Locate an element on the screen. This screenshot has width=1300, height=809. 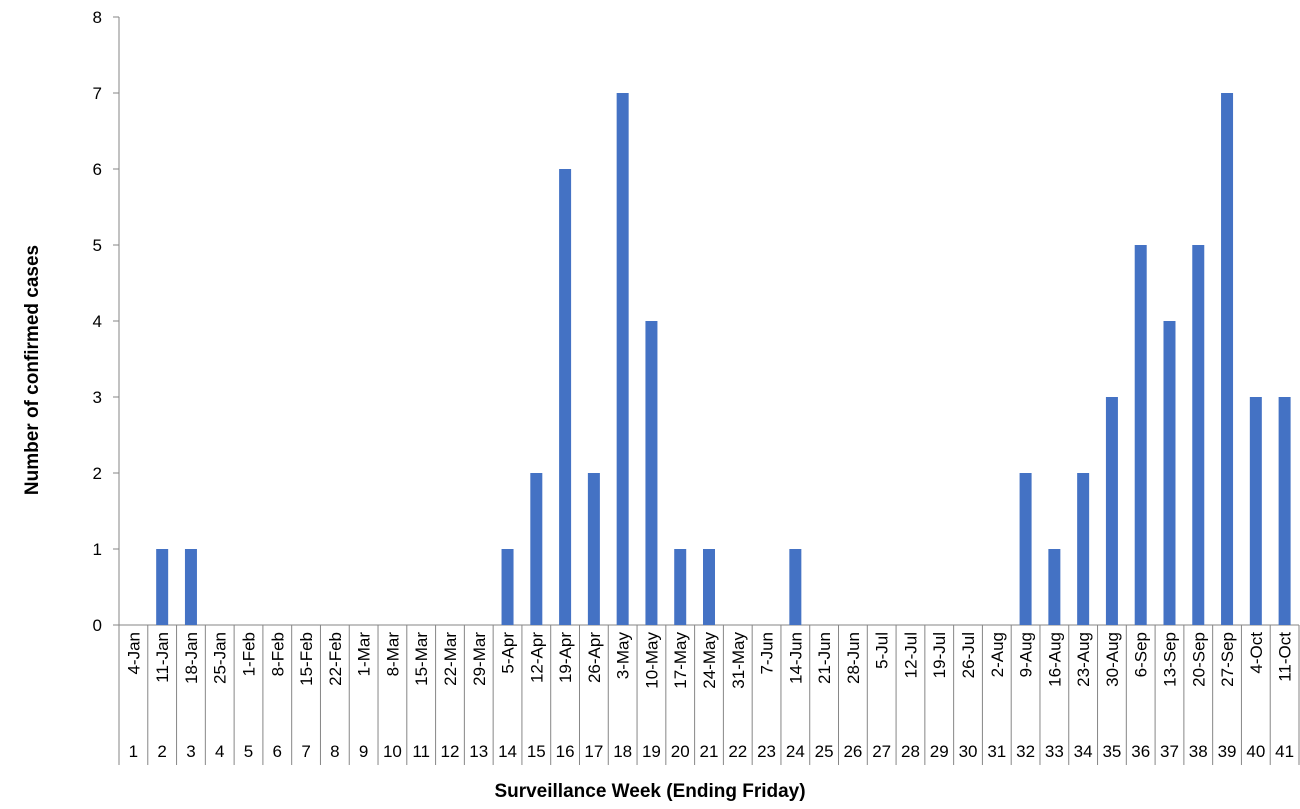
x-tick-label-week: 21 is located at coordinates (709, 751).